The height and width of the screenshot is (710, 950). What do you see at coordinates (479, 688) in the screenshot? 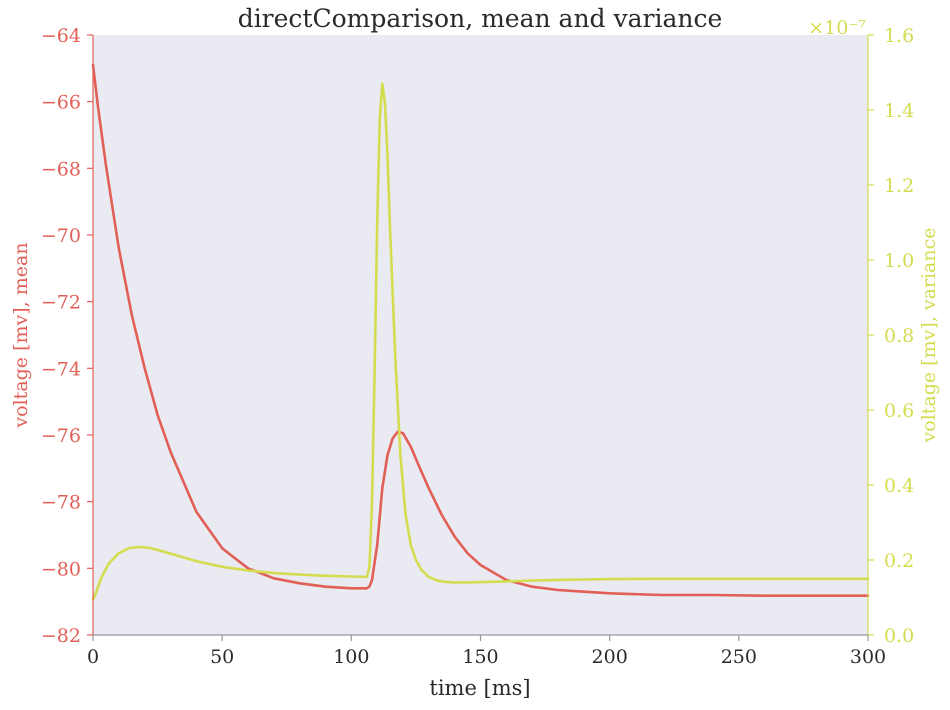
I see `x-axis-label: time [ms]` at bounding box center [479, 688].